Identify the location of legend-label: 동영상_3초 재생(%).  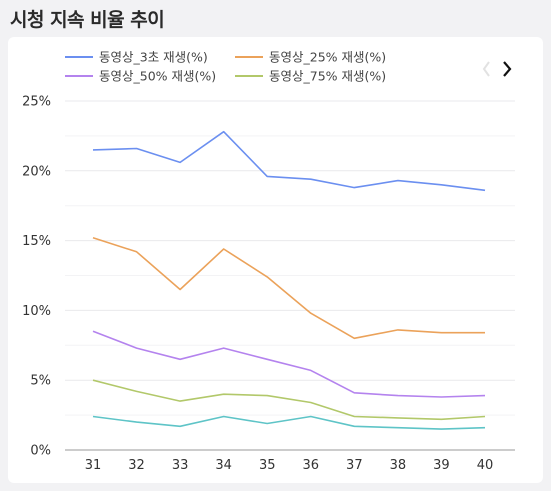
(153, 57).